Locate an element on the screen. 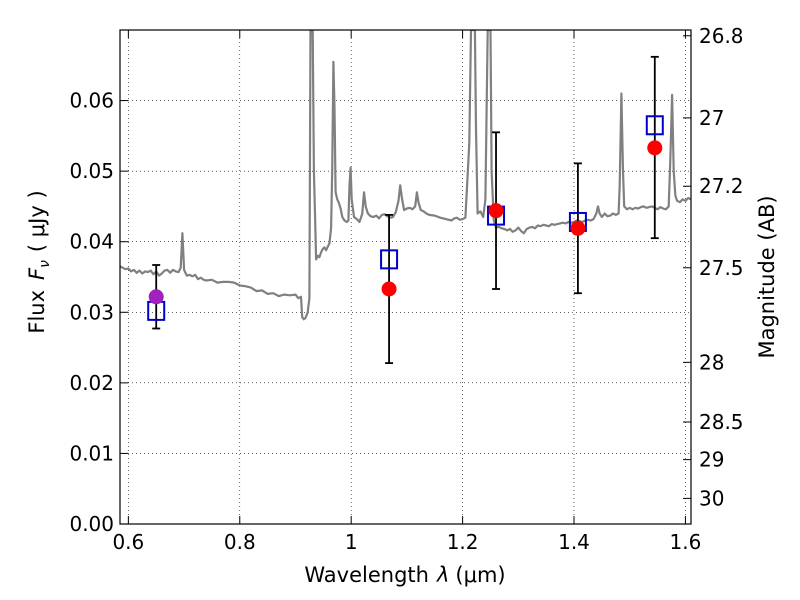 This screenshot has width=800, height=600. x-tick-label: 0.6 is located at coordinates (128, 542).